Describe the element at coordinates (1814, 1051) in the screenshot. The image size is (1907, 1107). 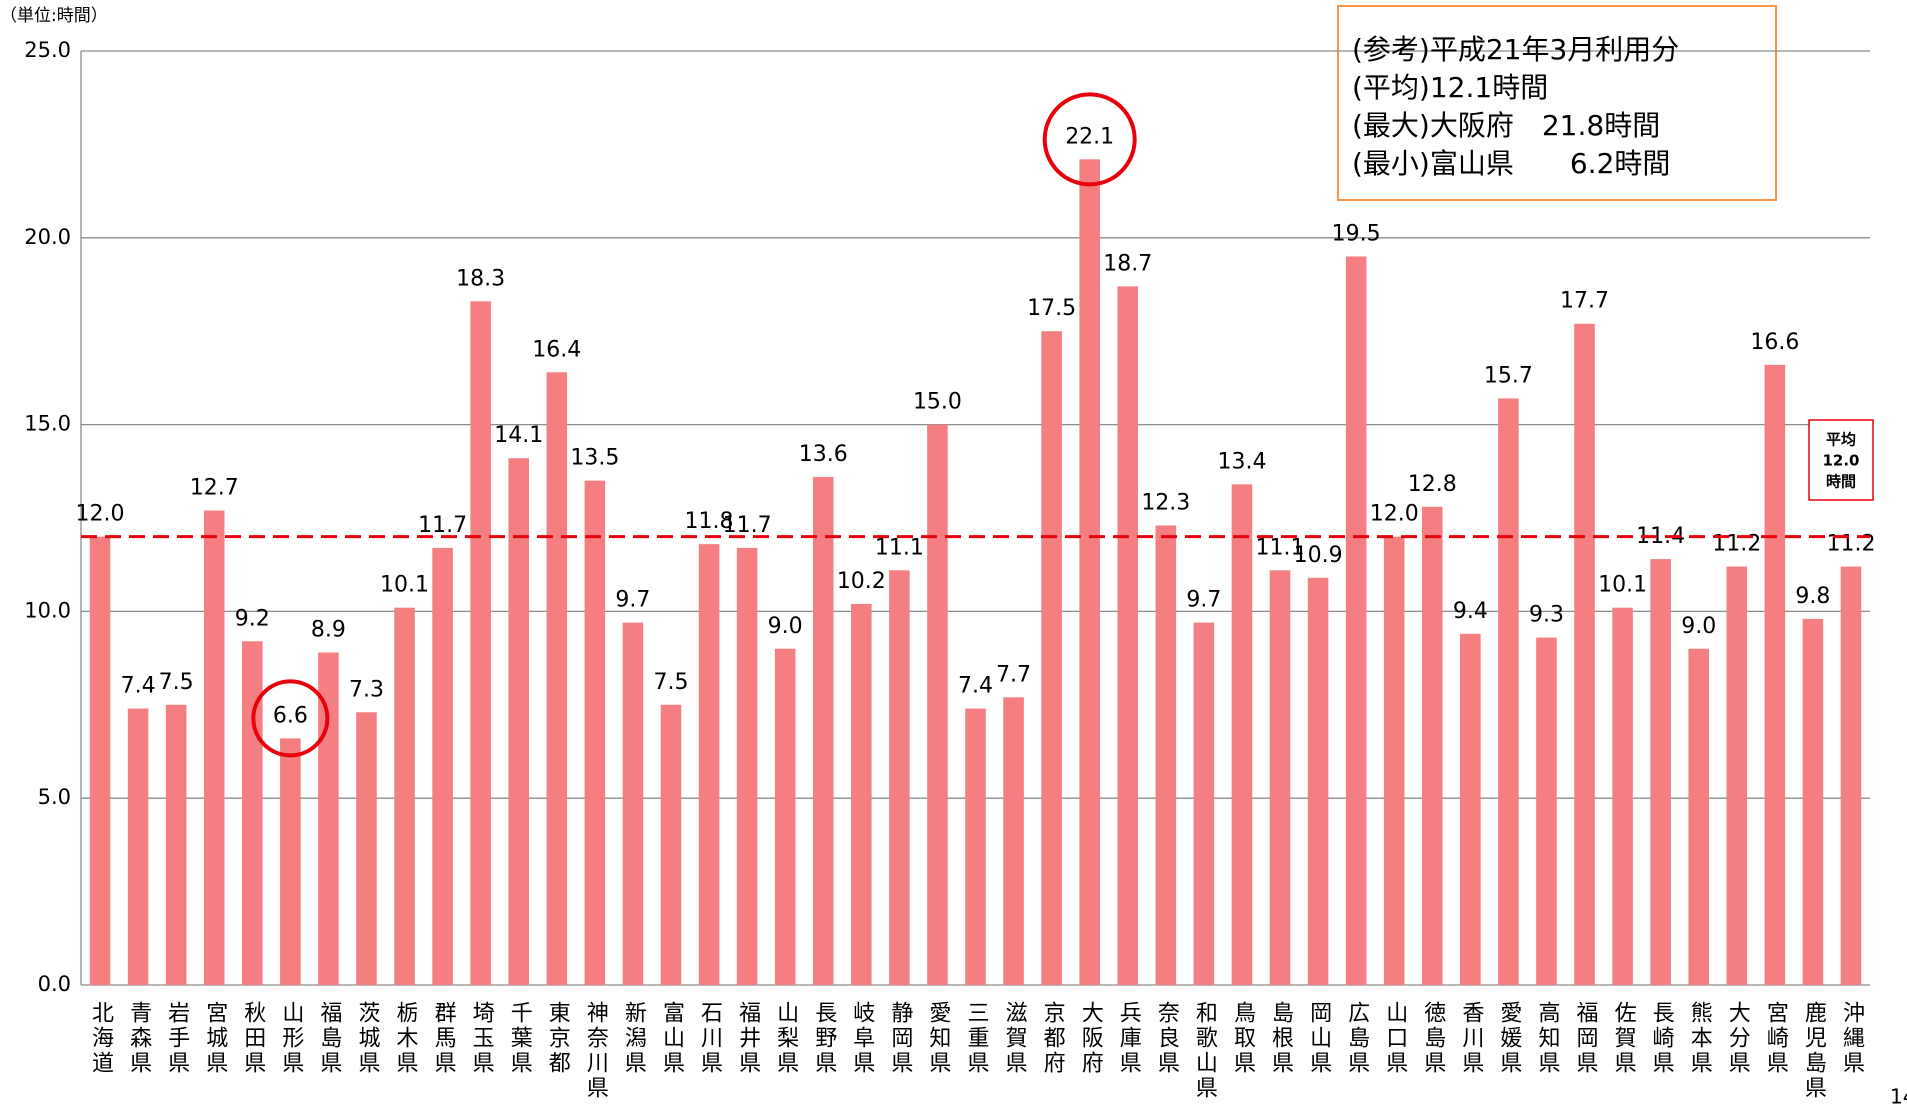
I see `x-tick-label: 鹿児島県` at that location.